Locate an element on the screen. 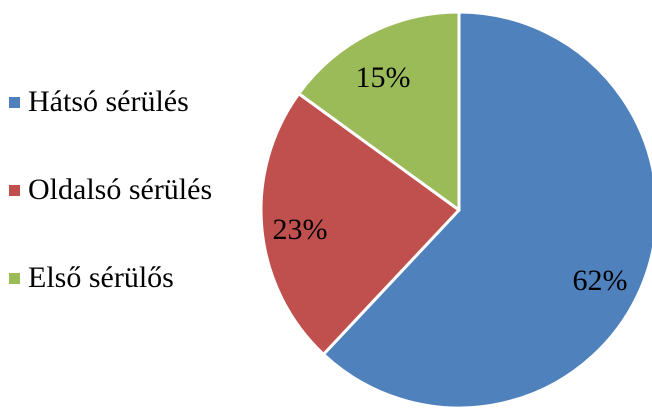 Image resolution: width=652 pixels, height=408 pixels. legend-swatch-elso is located at coordinates (14, 278).